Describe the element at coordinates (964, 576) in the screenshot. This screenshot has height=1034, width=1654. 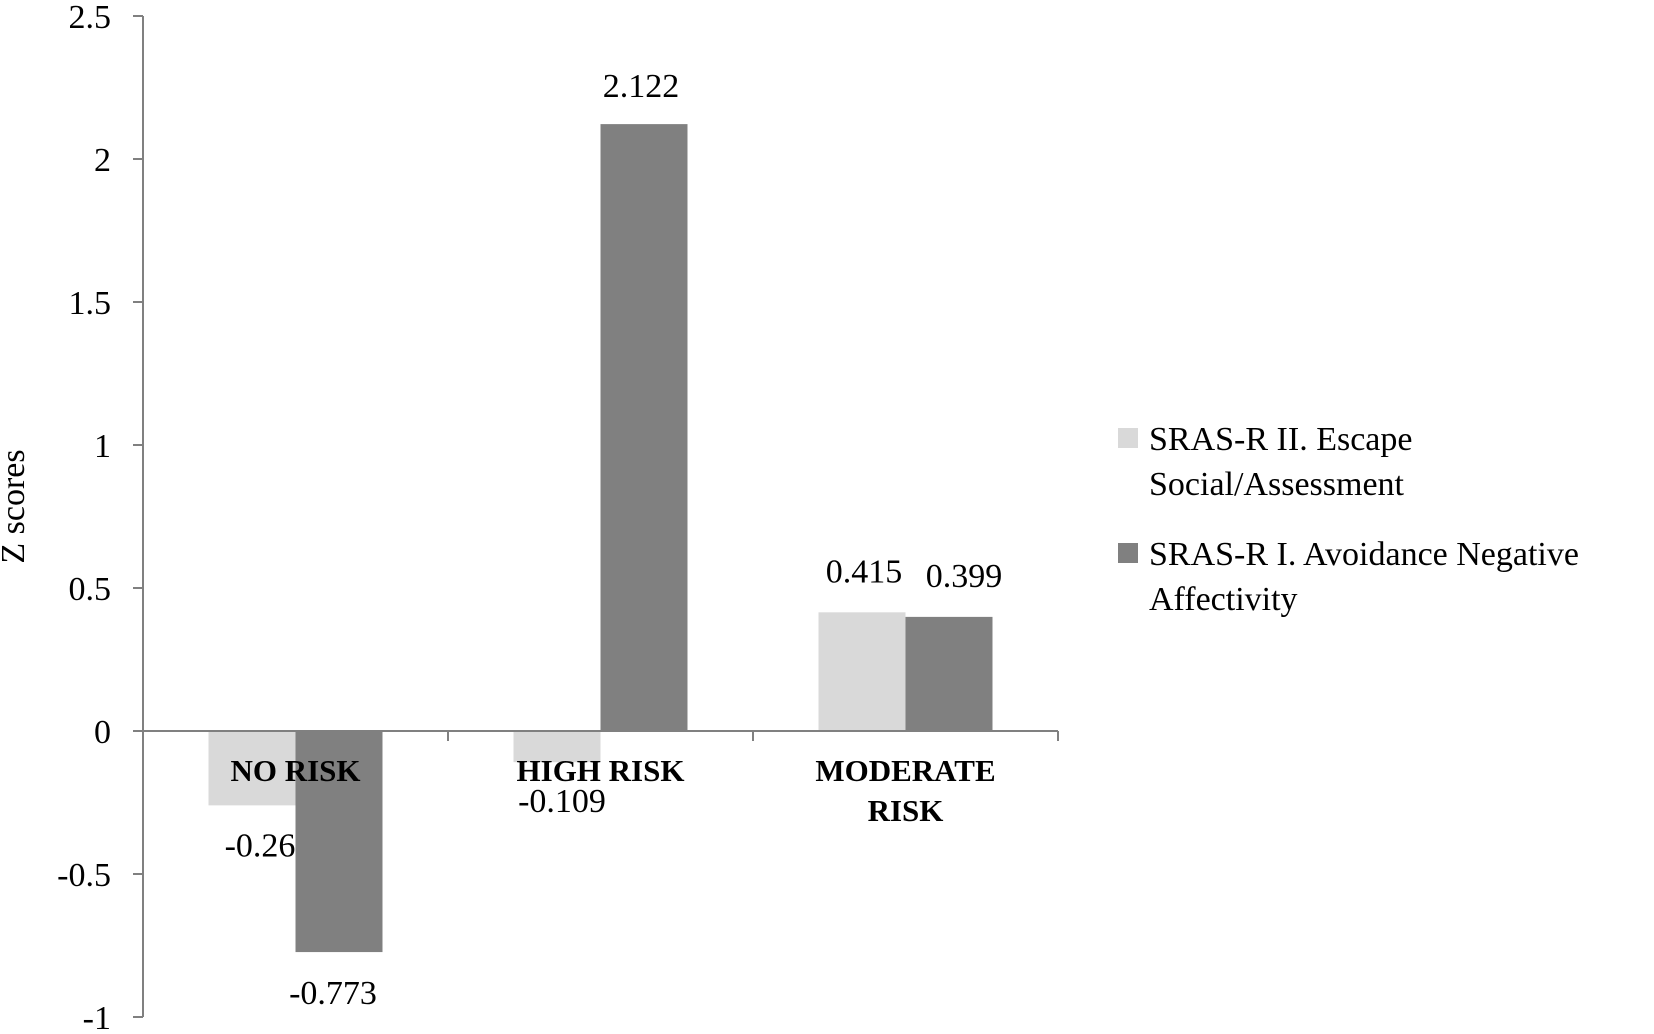
I see `data-label: 0.399` at that location.